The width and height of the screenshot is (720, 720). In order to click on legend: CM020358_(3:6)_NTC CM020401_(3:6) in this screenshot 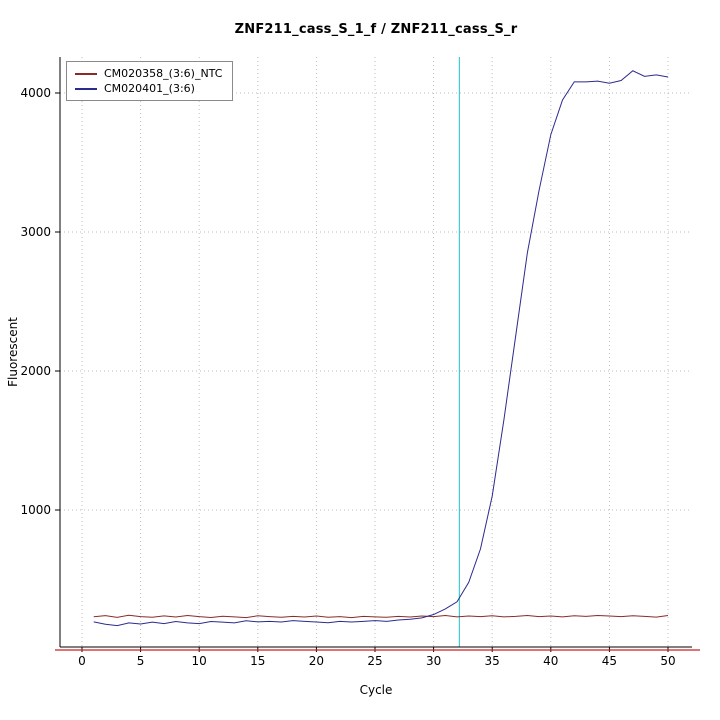, I will do `click(150, 81)`.